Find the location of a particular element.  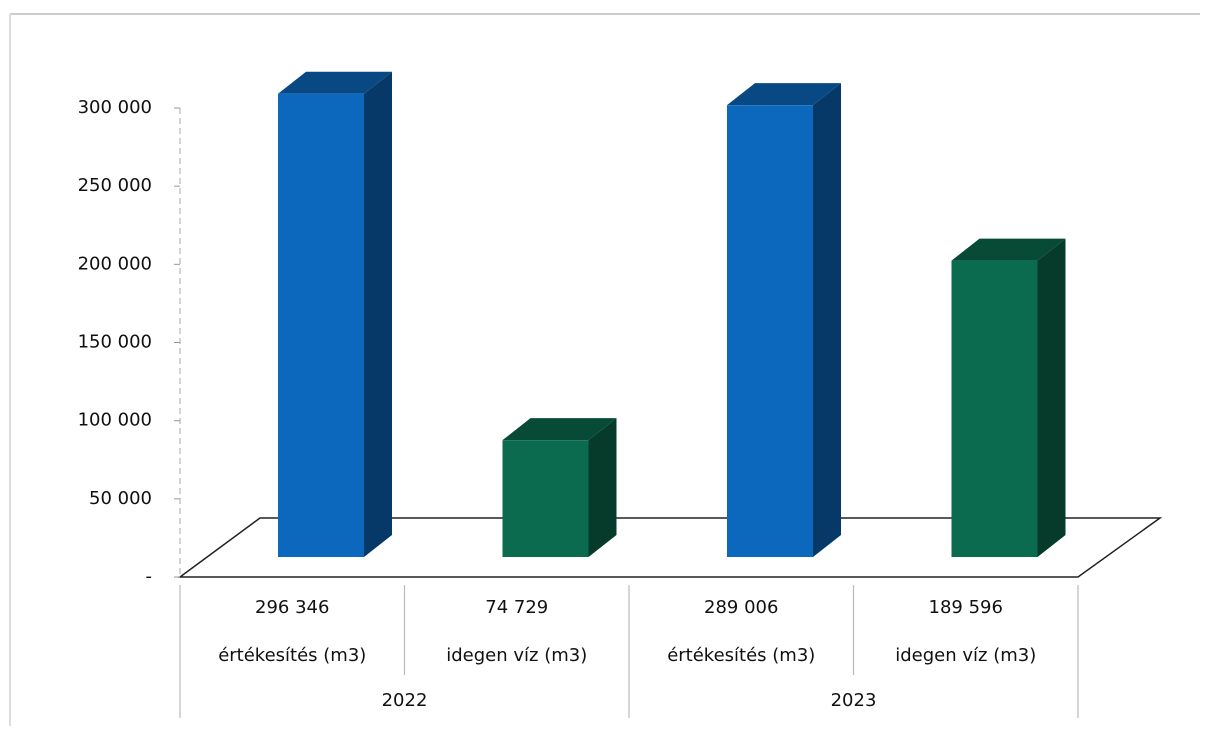

value-label: 189 596 is located at coordinates (966, 607).